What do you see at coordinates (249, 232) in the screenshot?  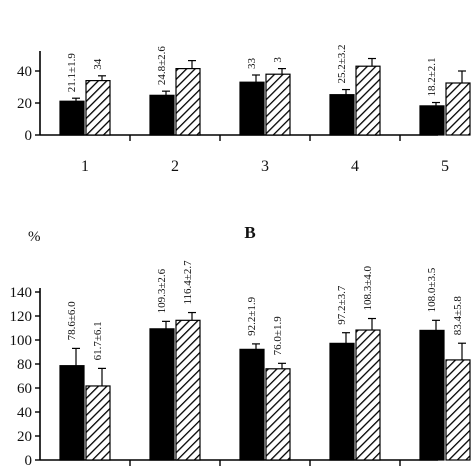 I see `panel-b-title: B` at bounding box center [249, 232].